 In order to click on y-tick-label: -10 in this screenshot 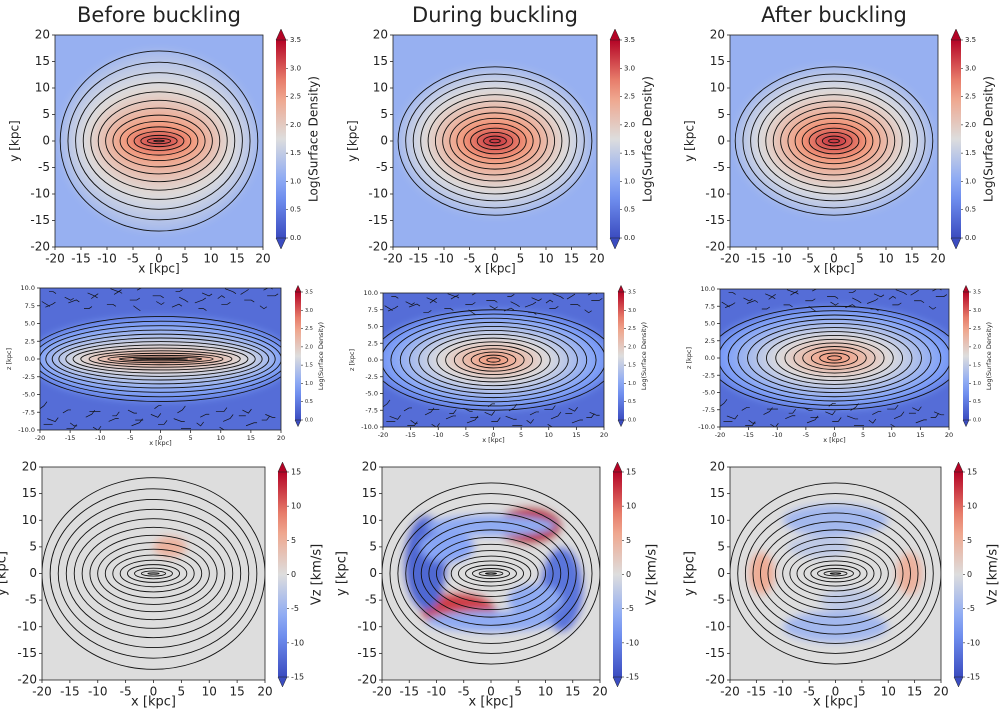, I will do `click(40, 194)`.